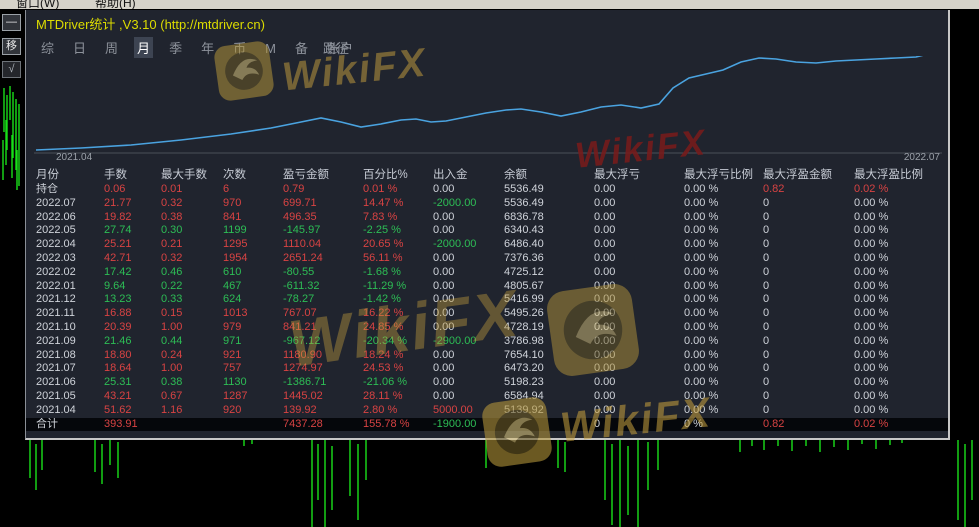 The image size is (979, 527). Describe the element at coordinates (112, 48) in the screenshot. I see `menu-tab-周: 周` at that location.